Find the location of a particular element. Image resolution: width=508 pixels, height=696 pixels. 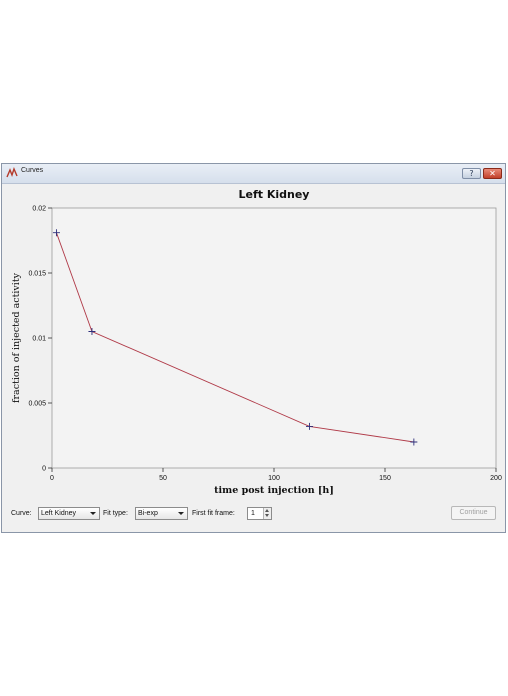

y-tick-label: 0.015 is located at coordinates (37, 274).